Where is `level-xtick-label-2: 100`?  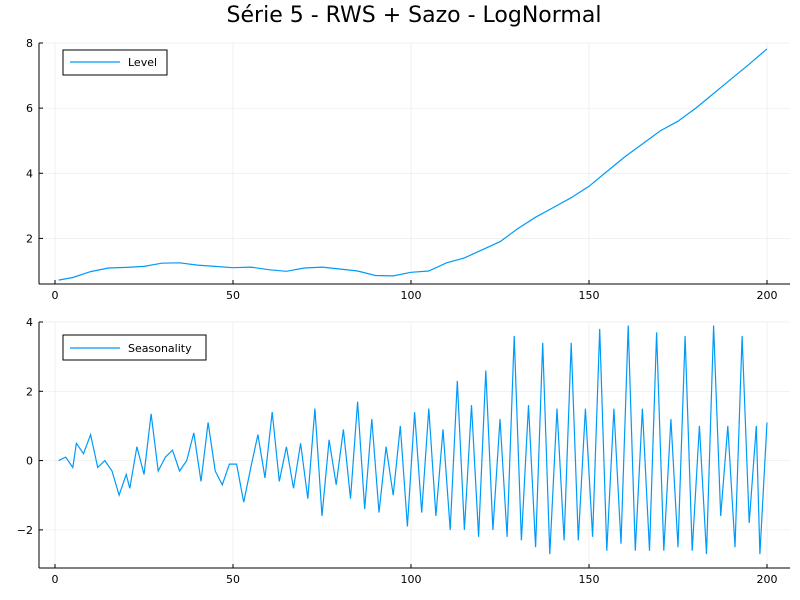
level-xtick-label-2: 100 is located at coordinates (411, 295).